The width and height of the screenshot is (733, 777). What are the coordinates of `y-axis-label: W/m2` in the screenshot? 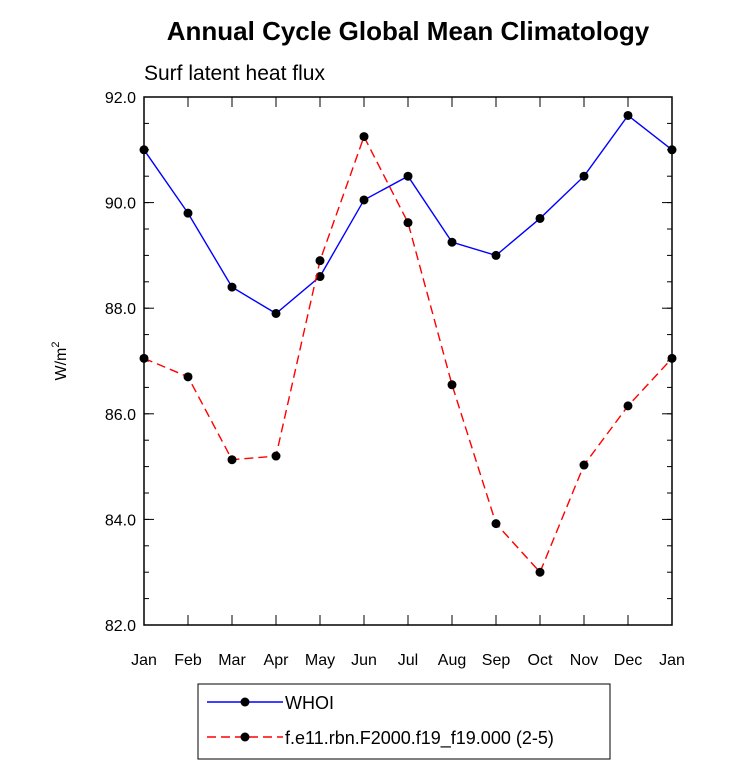 It's located at (60, 361).